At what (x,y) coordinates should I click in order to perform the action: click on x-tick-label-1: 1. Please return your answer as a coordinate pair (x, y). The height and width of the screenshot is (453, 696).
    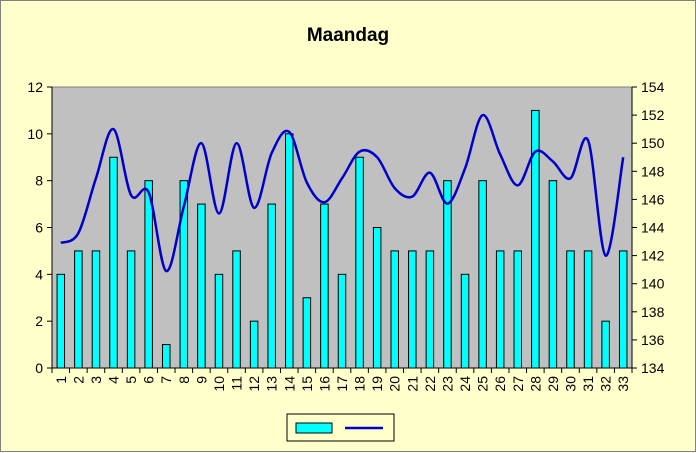
    Looking at the image, I should click on (61, 380).